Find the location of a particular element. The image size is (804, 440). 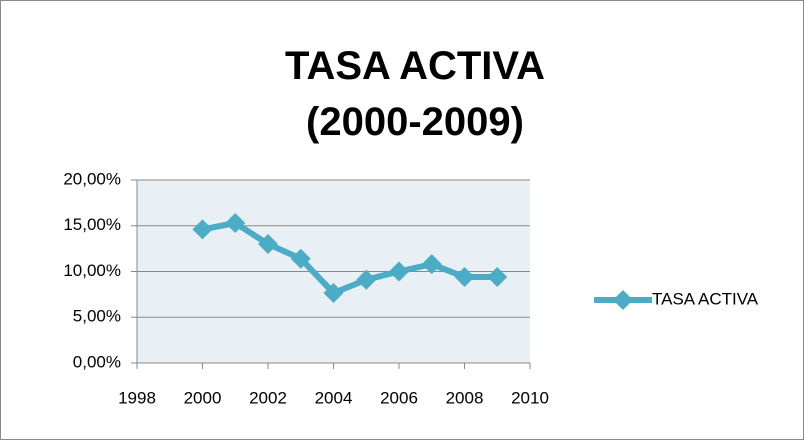

y-tick-label: 5,00% is located at coordinates (97, 316).